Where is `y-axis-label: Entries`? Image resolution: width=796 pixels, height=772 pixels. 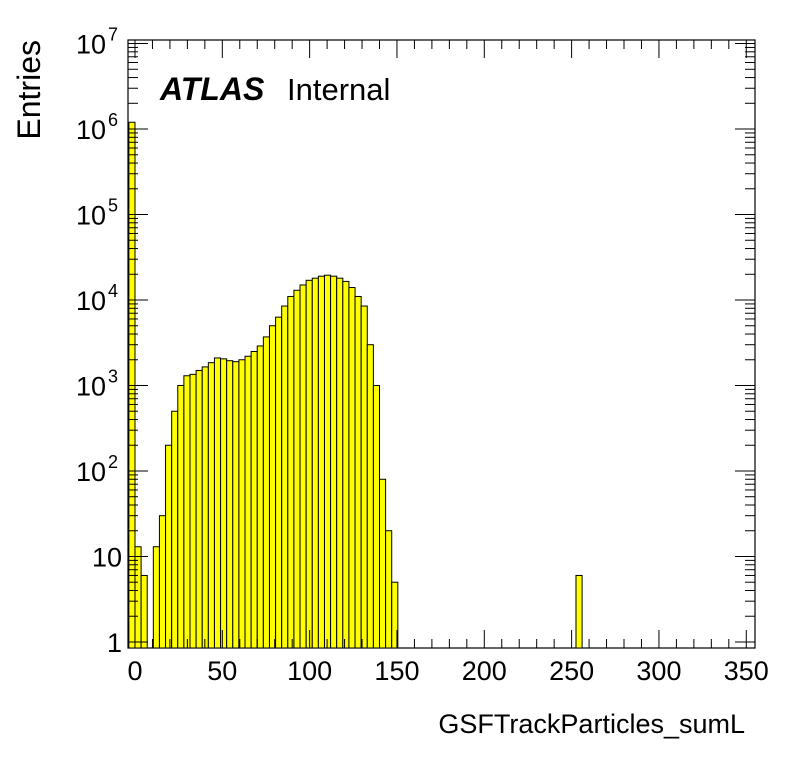
y-axis-label: Entries is located at coordinates (29, 90).